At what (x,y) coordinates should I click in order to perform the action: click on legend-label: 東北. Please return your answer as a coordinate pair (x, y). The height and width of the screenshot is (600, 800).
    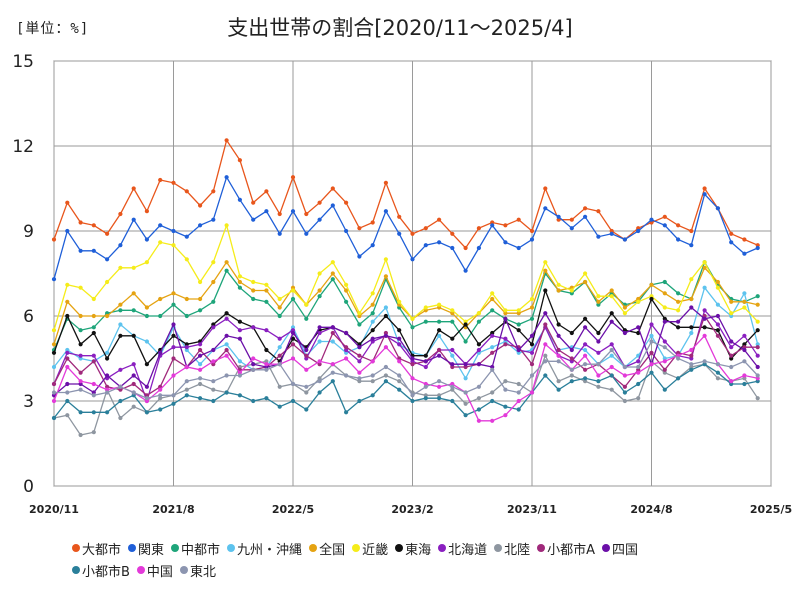
    Looking at the image, I should click on (202, 572).